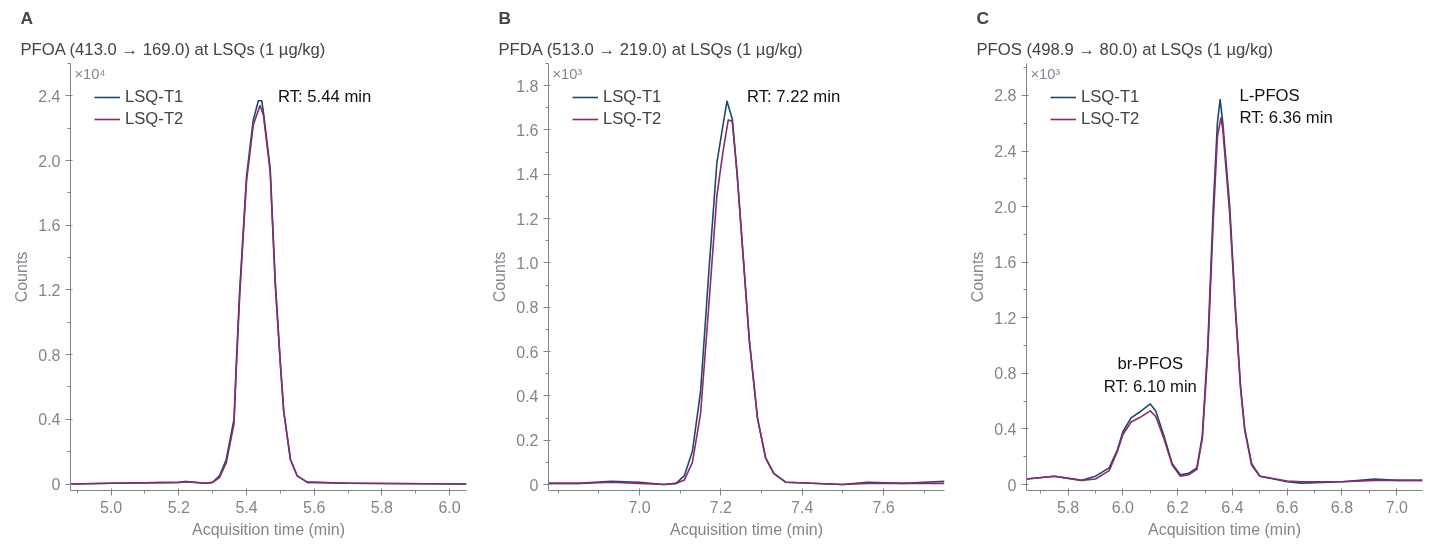  Describe the element at coordinates (246, 507) in the screenshot. I see `x-tick-label: 5.4` at that location.